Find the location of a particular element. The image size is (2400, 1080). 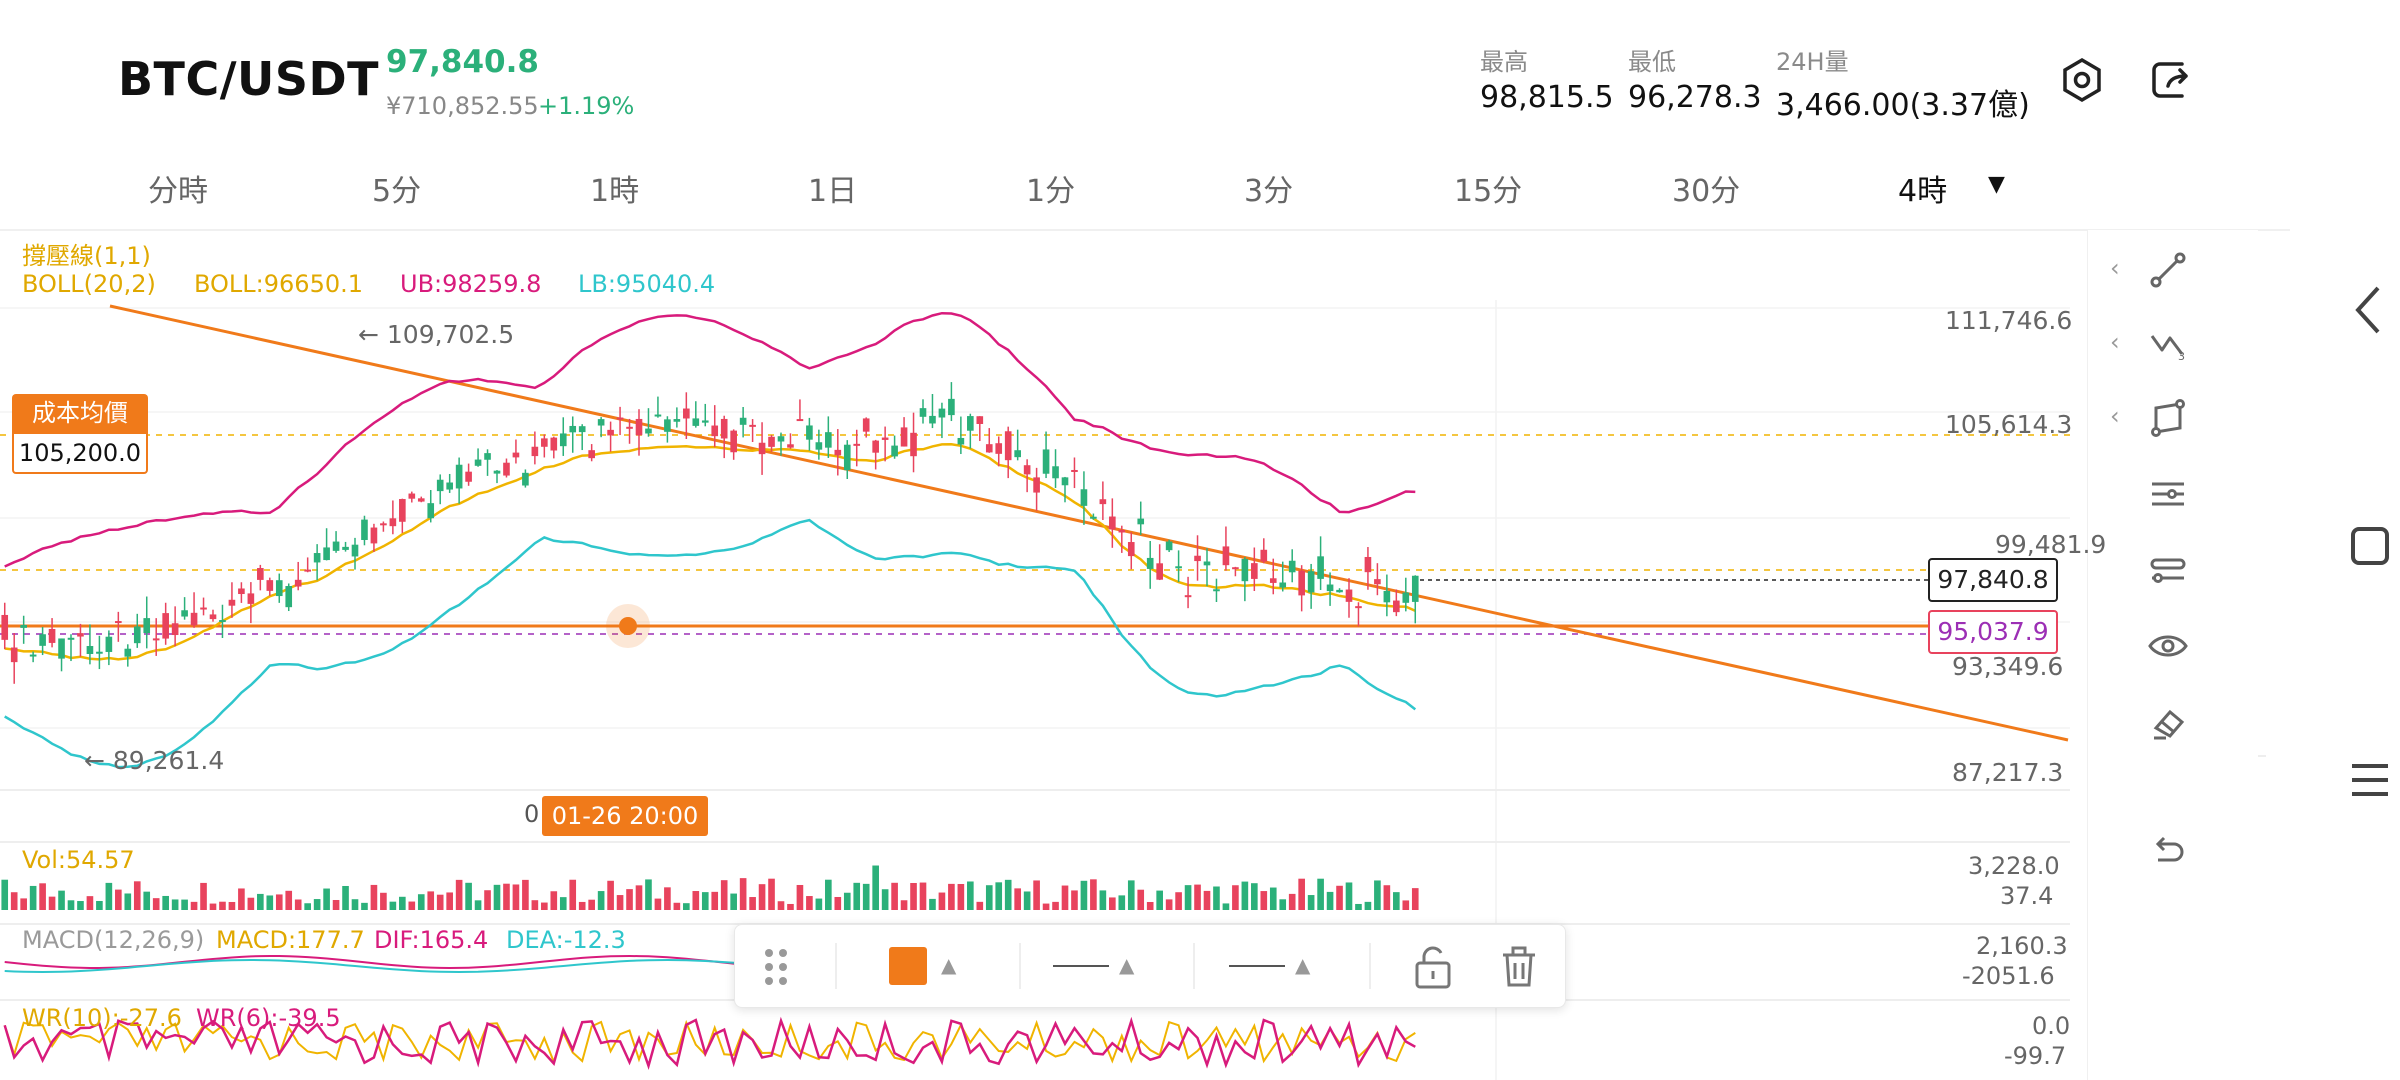

tab-4h: 4時 is located at coordinates (1923, 191).